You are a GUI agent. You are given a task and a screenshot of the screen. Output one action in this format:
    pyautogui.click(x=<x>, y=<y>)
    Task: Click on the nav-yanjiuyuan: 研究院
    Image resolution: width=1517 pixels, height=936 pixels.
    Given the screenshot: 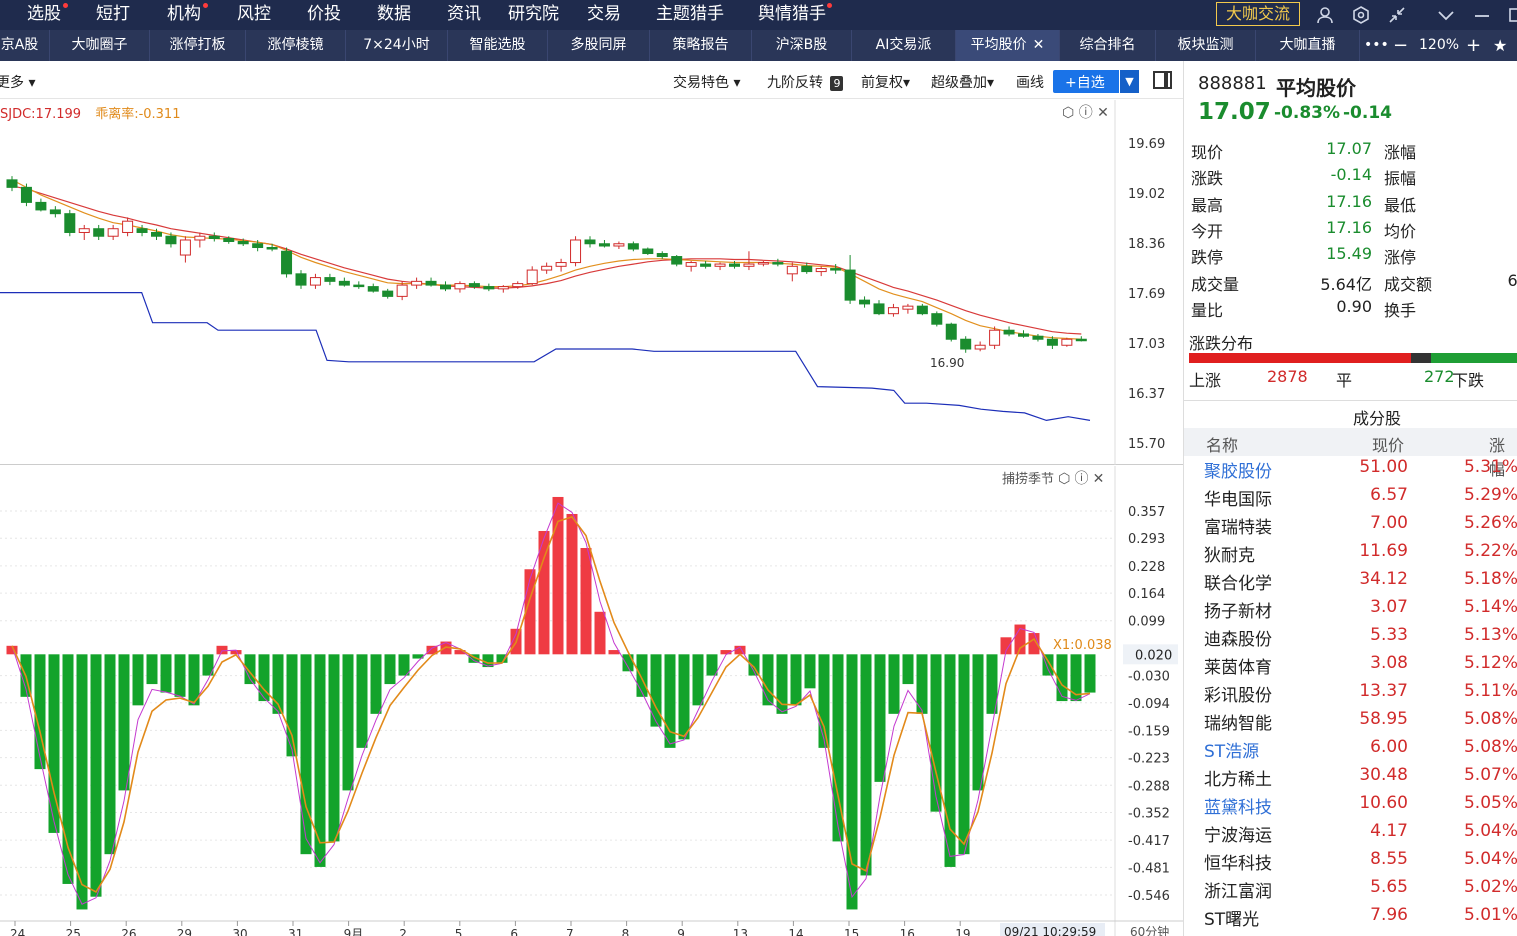 What is the action you would take?
    pyautogui.click(x=533, y=14)
    